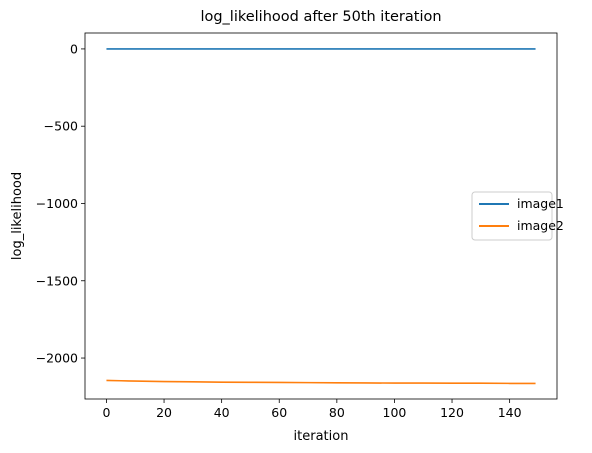 The image size is (592, 453). What do you see at coordinates (540, 203) in the screenshot?
I see `legend-label-image1: image1` at bounding box center [540, 203].